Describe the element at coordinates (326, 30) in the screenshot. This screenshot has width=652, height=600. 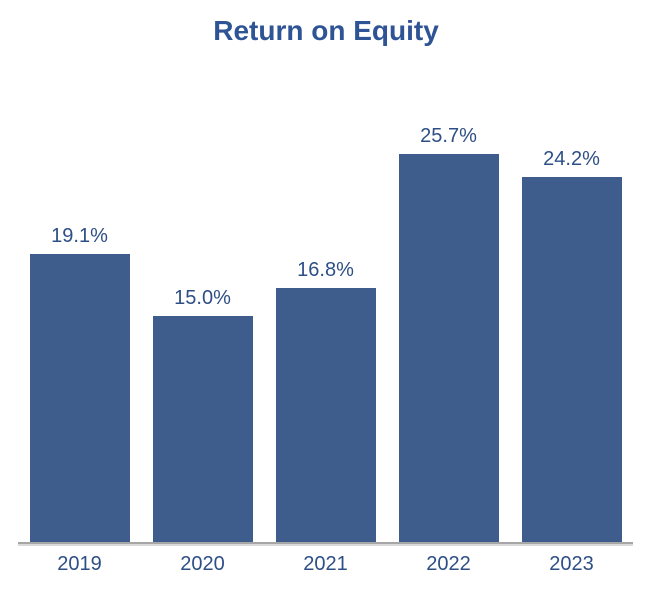
I see `chart-title: Return on Equity` at that location.